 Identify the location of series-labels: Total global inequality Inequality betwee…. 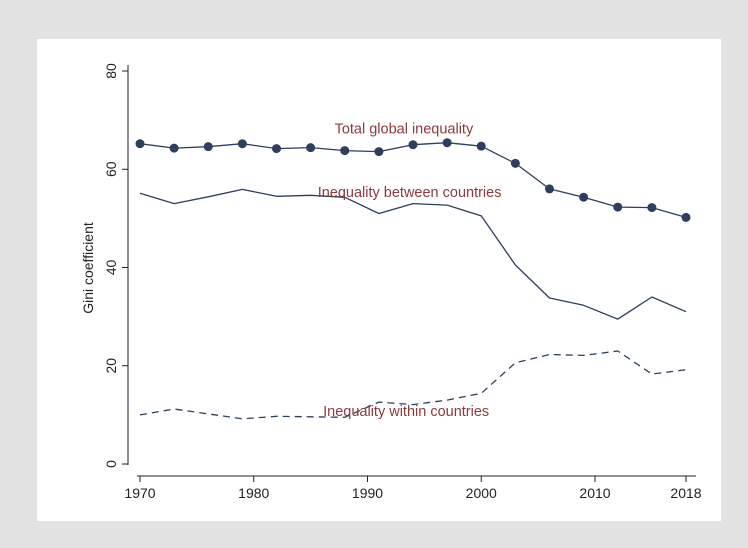
(410, 270).